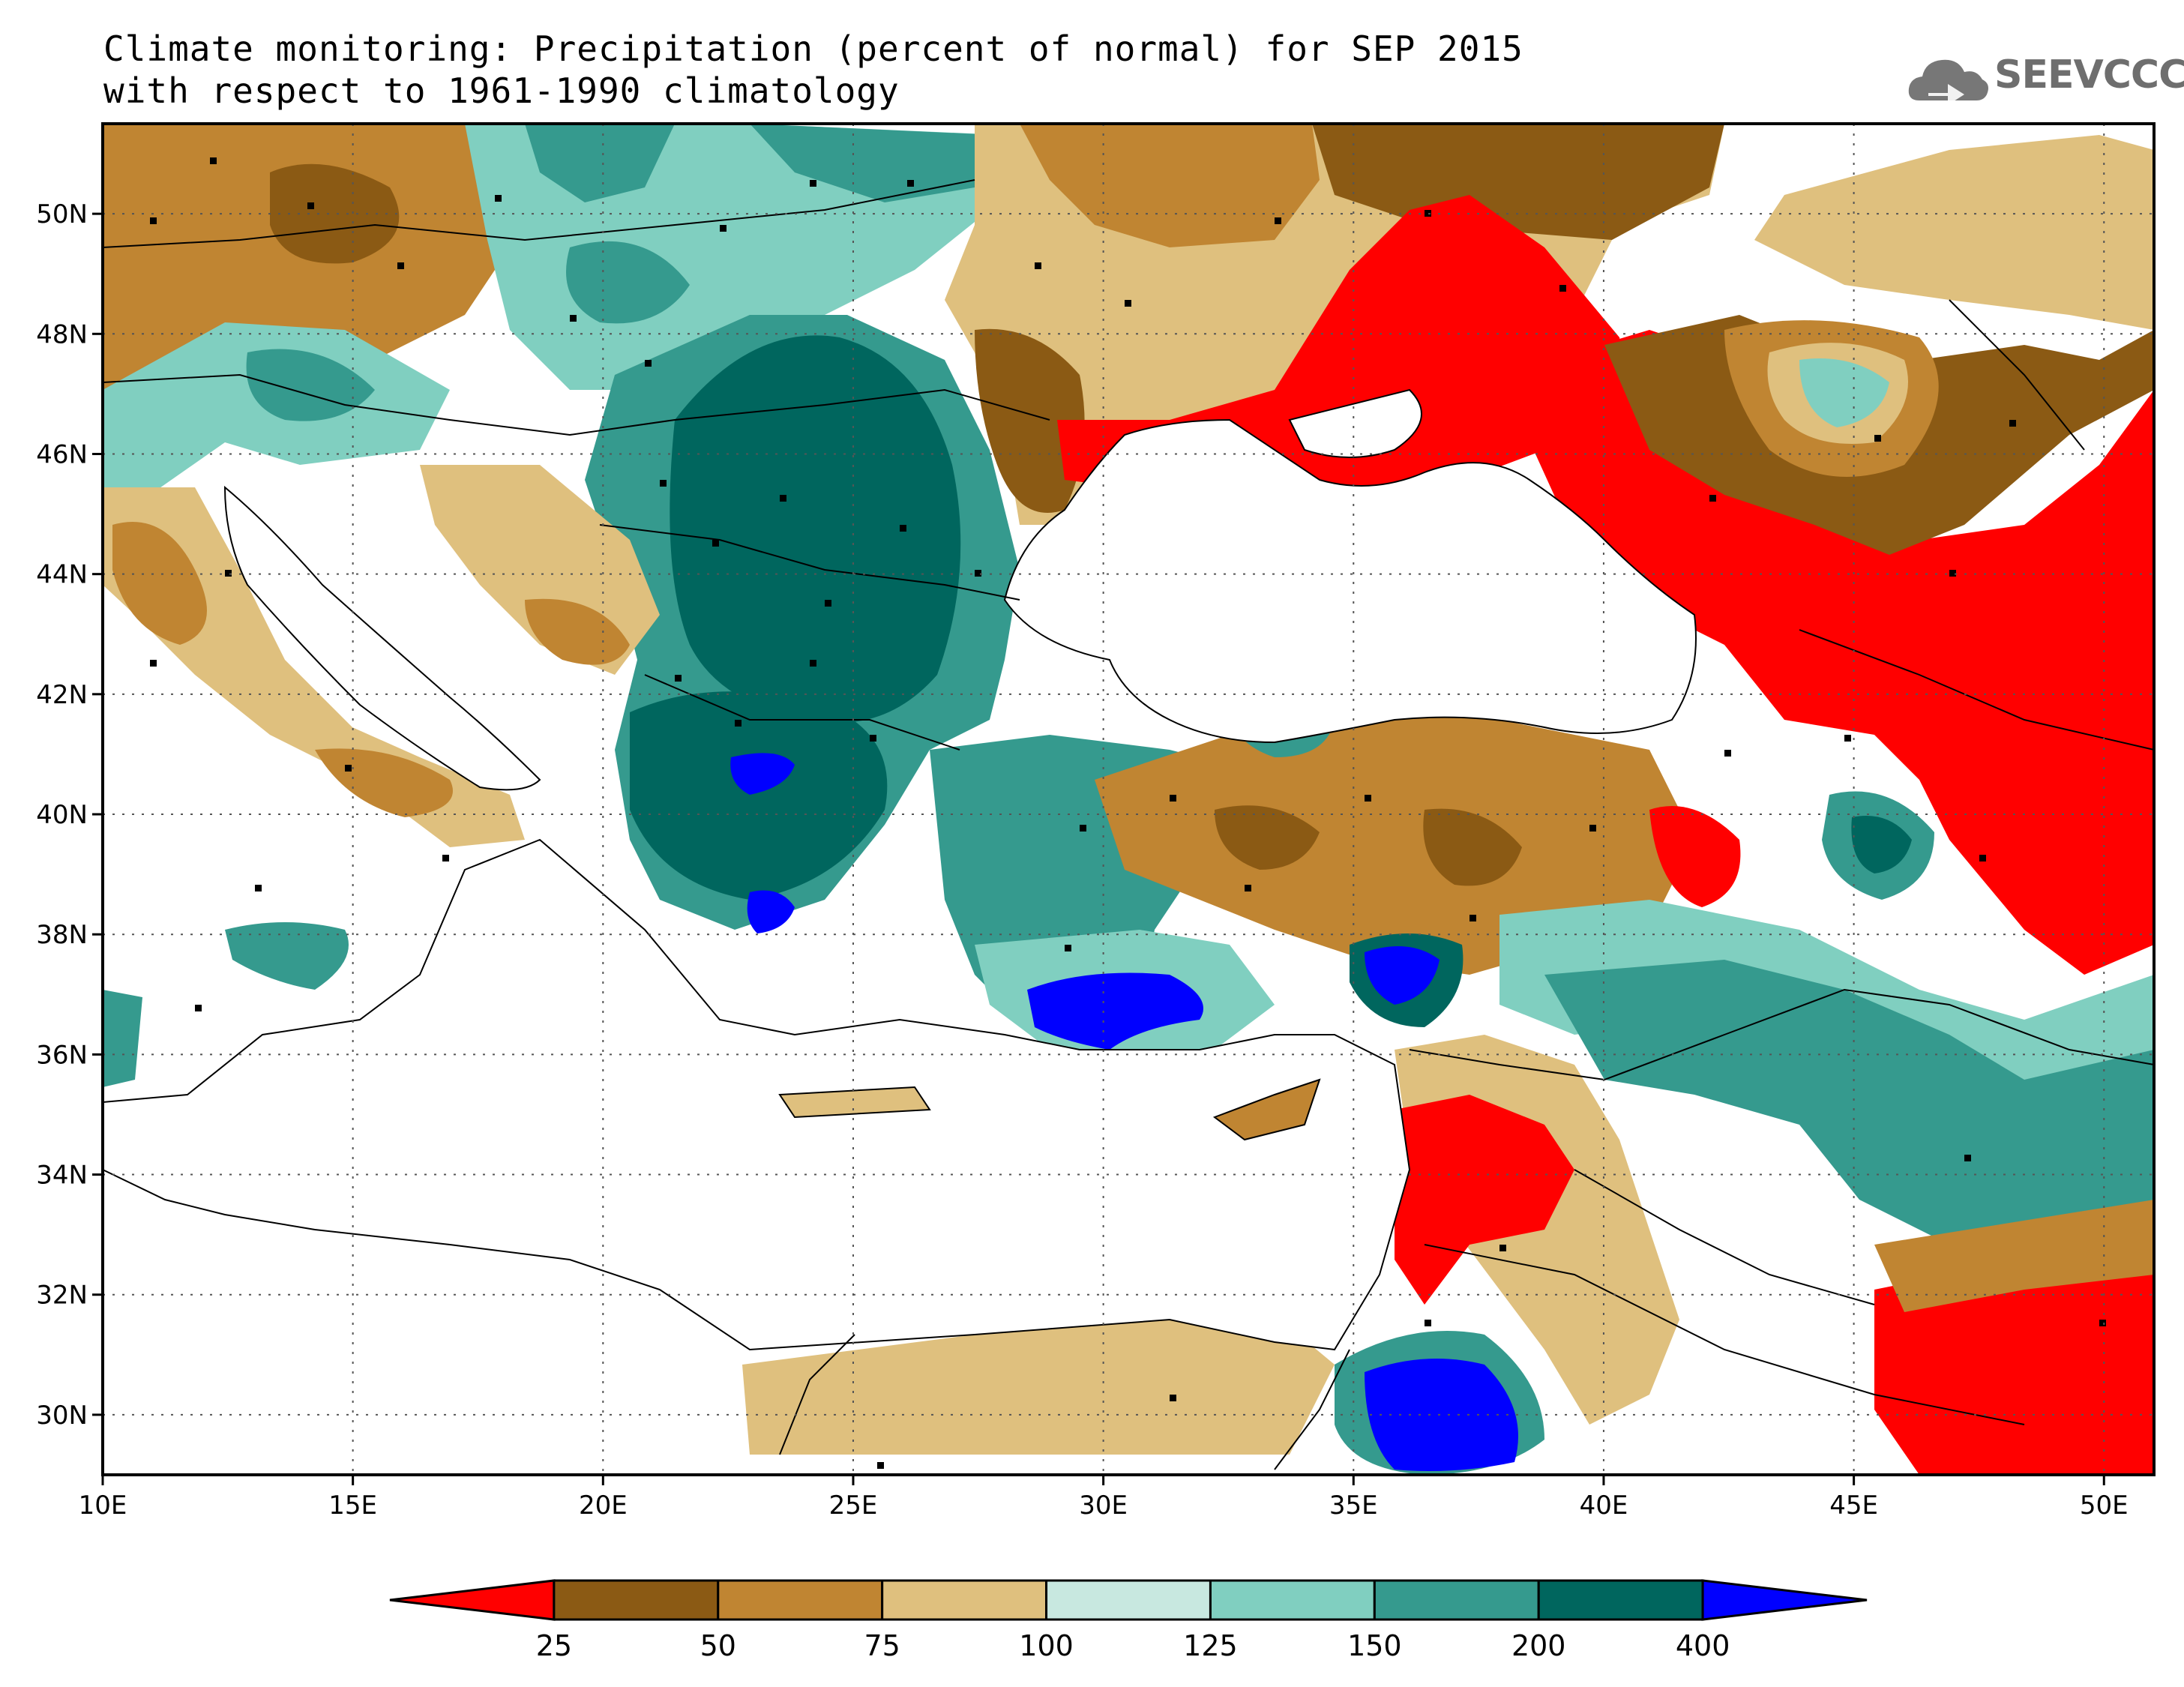 This screenshot has width=2184, height=1687. What do you see at coordinates (62, 214) in the screenshot?
I see `lat-tick-label: 50N` at bounding box center [62, 214].